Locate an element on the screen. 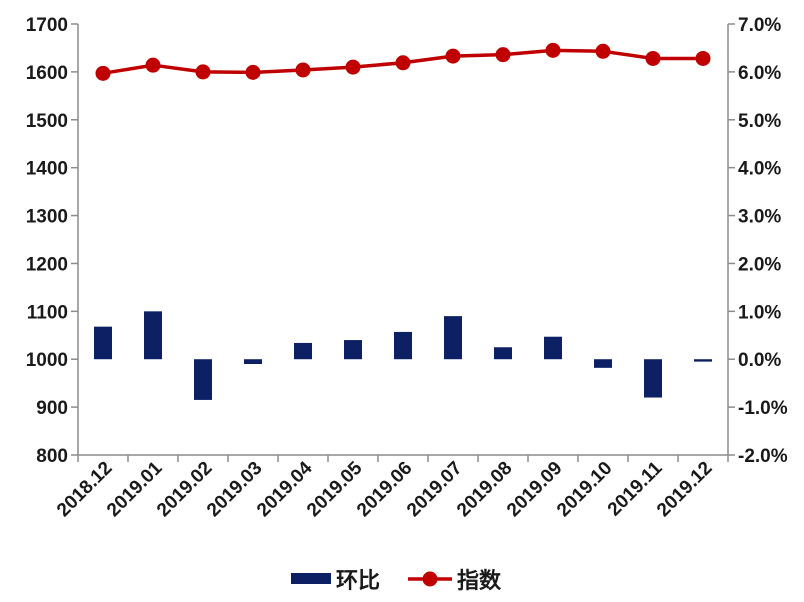  legend-line-marker is located at coordinates (430, 579).